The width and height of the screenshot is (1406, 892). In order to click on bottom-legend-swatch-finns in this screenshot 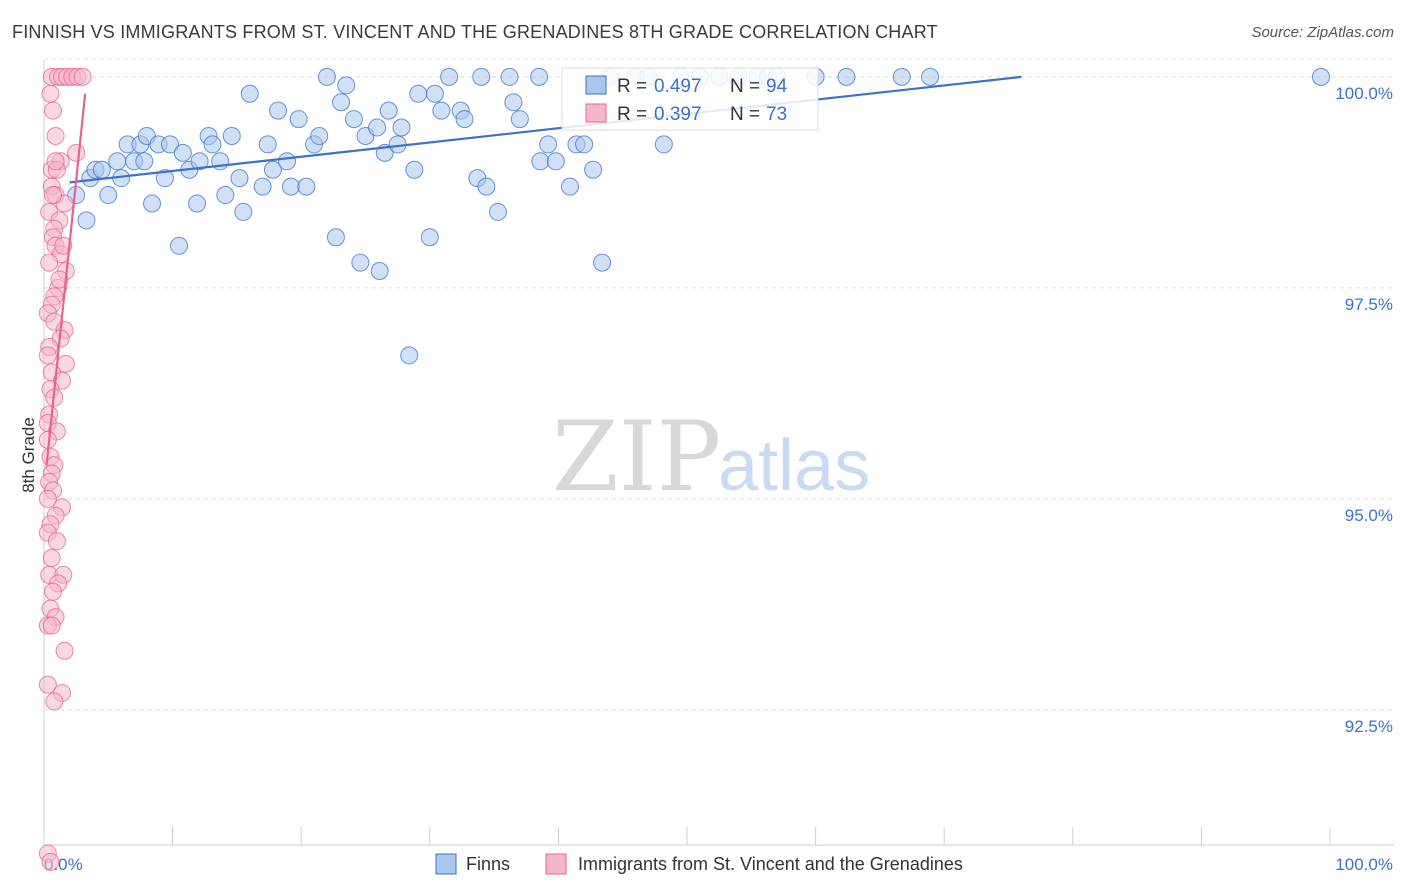, I will do `click(446, 864)`.